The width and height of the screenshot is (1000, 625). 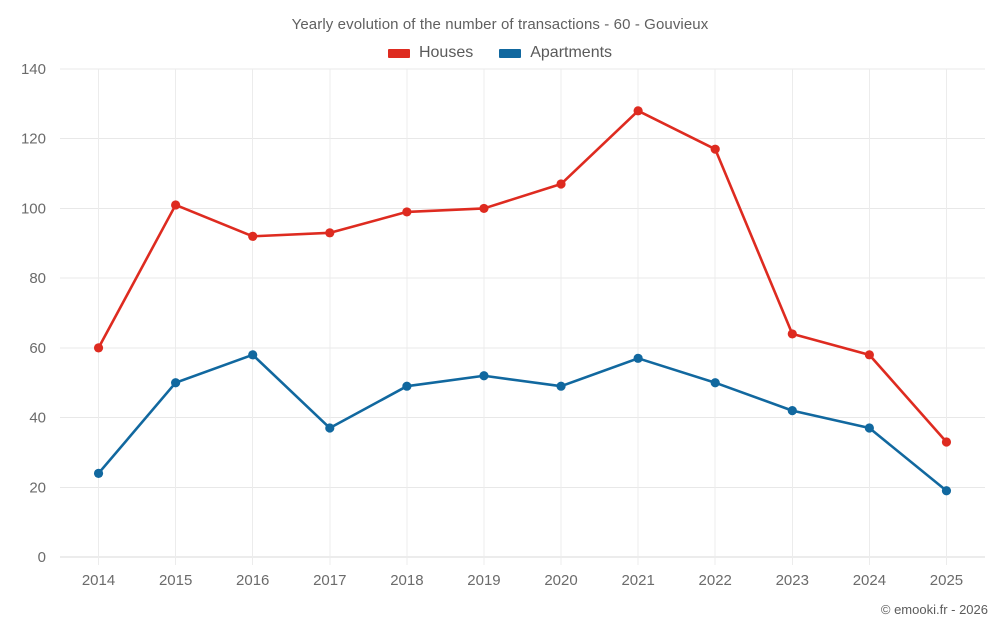 What do you see at coordinates (33, 139) in the screenshot?
I see `y-axis-tick-label: 120` at bounding box center [33, 139].